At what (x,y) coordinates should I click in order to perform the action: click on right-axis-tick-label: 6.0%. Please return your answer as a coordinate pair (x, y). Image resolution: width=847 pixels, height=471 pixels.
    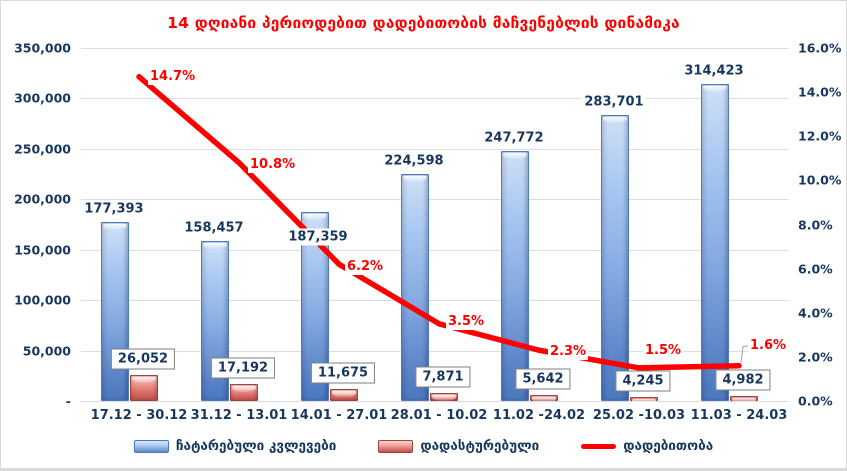
    Looking at the image, I should click on (815, 269).